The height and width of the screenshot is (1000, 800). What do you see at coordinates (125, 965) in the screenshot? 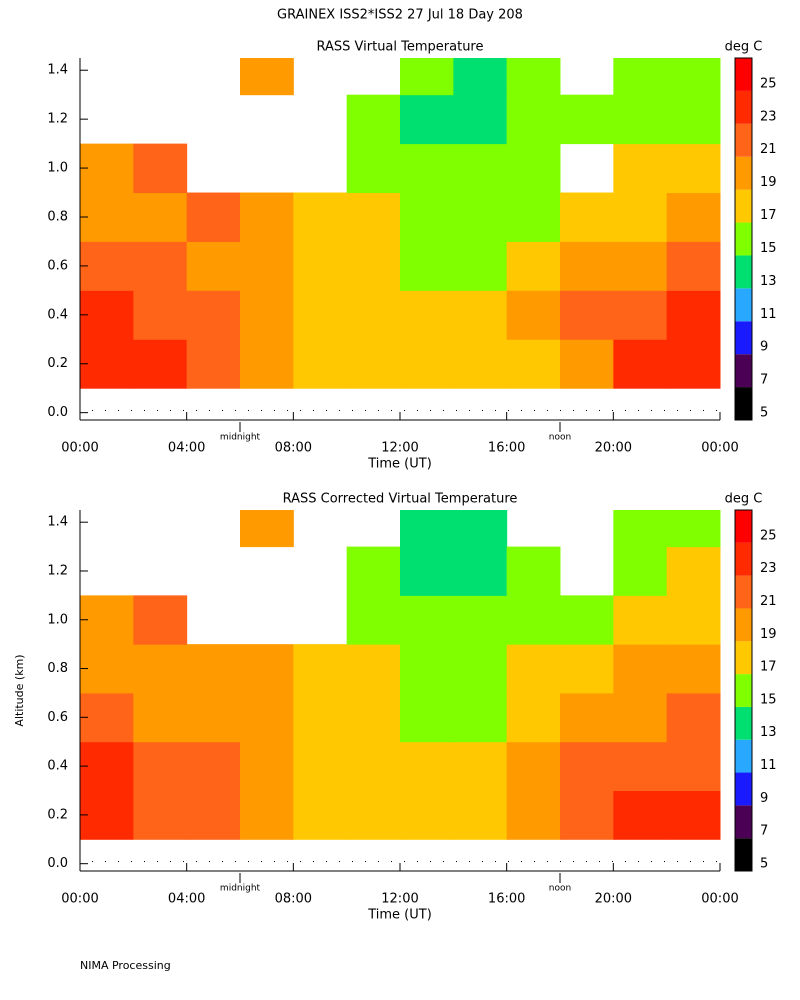
I see `footer: NIMA Processing` at bounding box center [125, 965].